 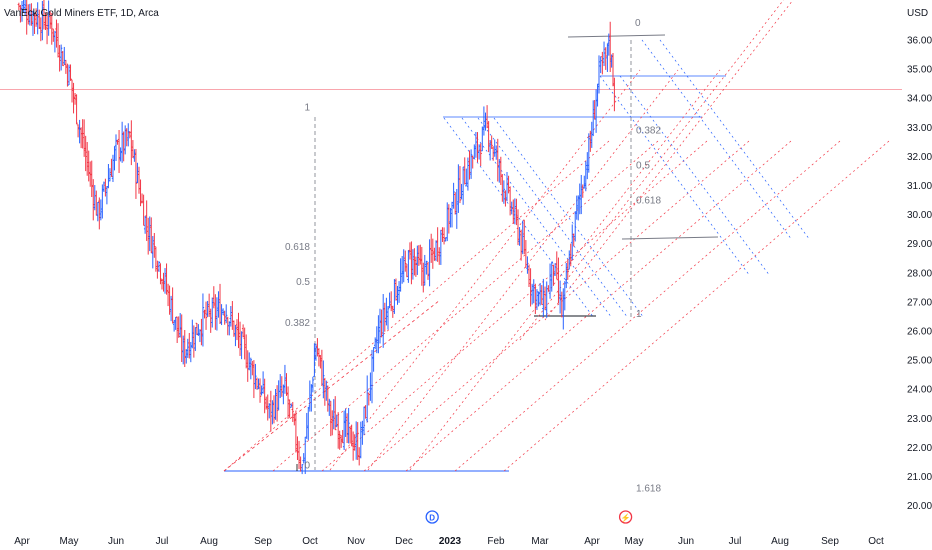 I want to click on fib-right-label: 1.618, so click(x=648, y=489).